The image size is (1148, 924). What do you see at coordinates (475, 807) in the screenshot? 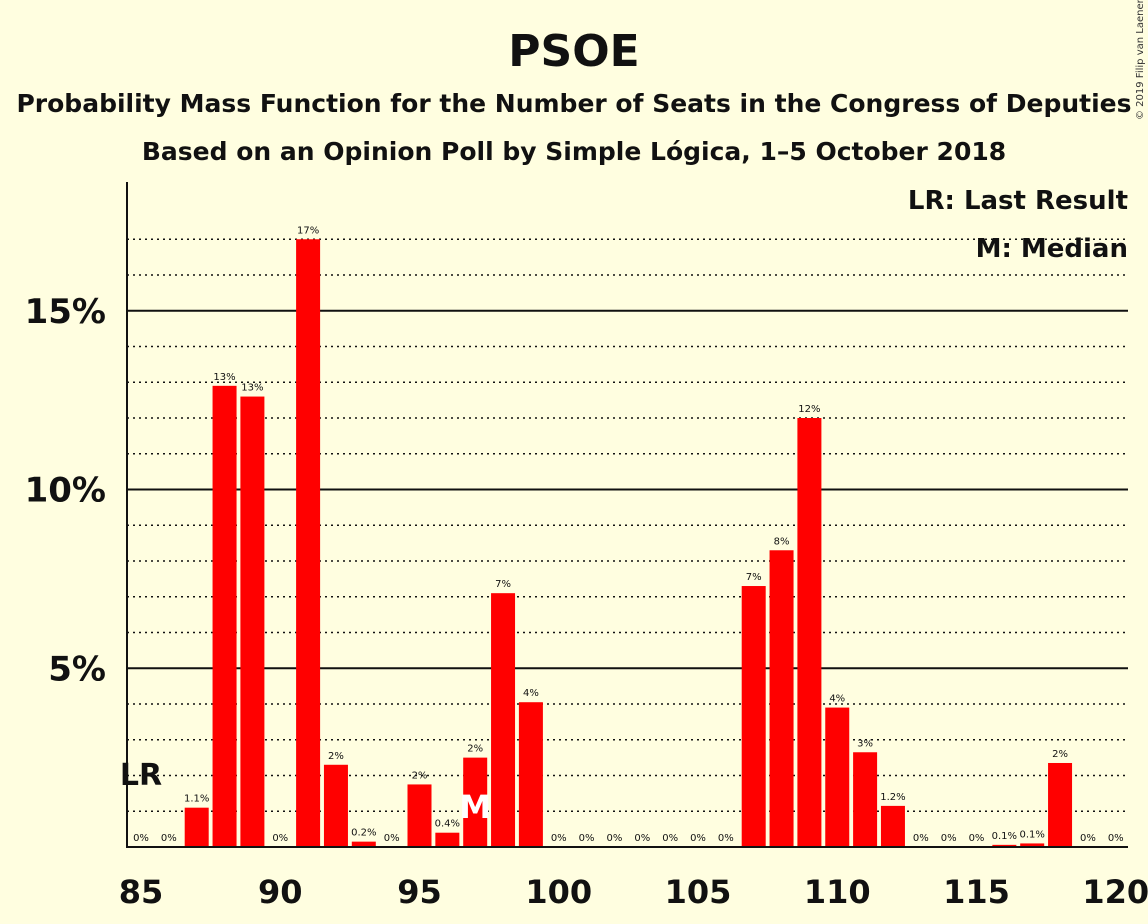
I see `median-marker: M` at bounding box center [475, 807].